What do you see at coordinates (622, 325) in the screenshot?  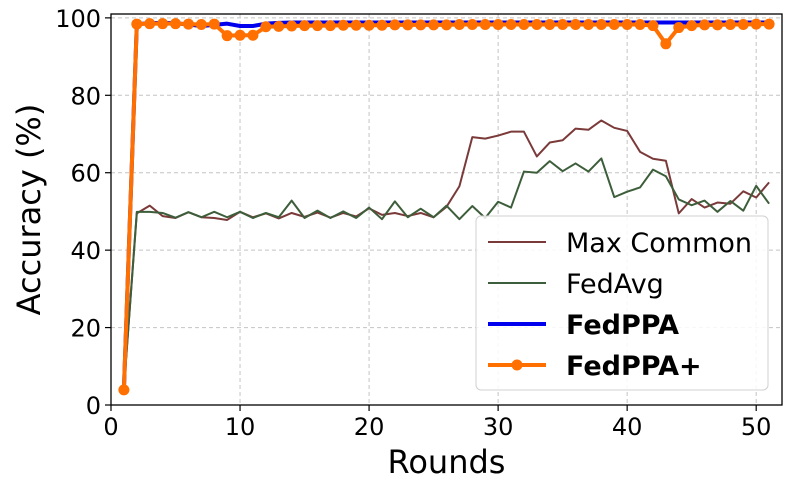 I see `legend-label-fedppa: FedPPA` at bounding box center [622, 325].